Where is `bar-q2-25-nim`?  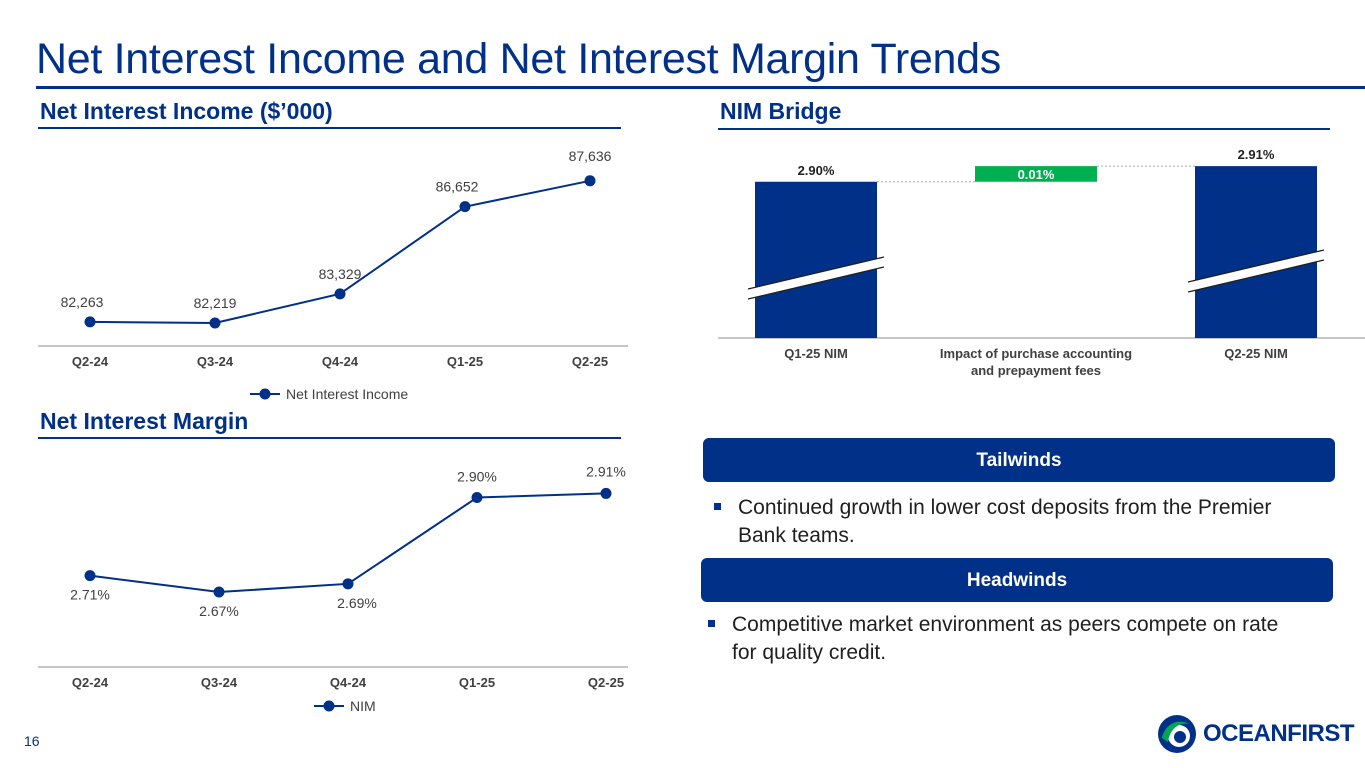 bar-q2-25-nim is located at coordinates (1256, 252).